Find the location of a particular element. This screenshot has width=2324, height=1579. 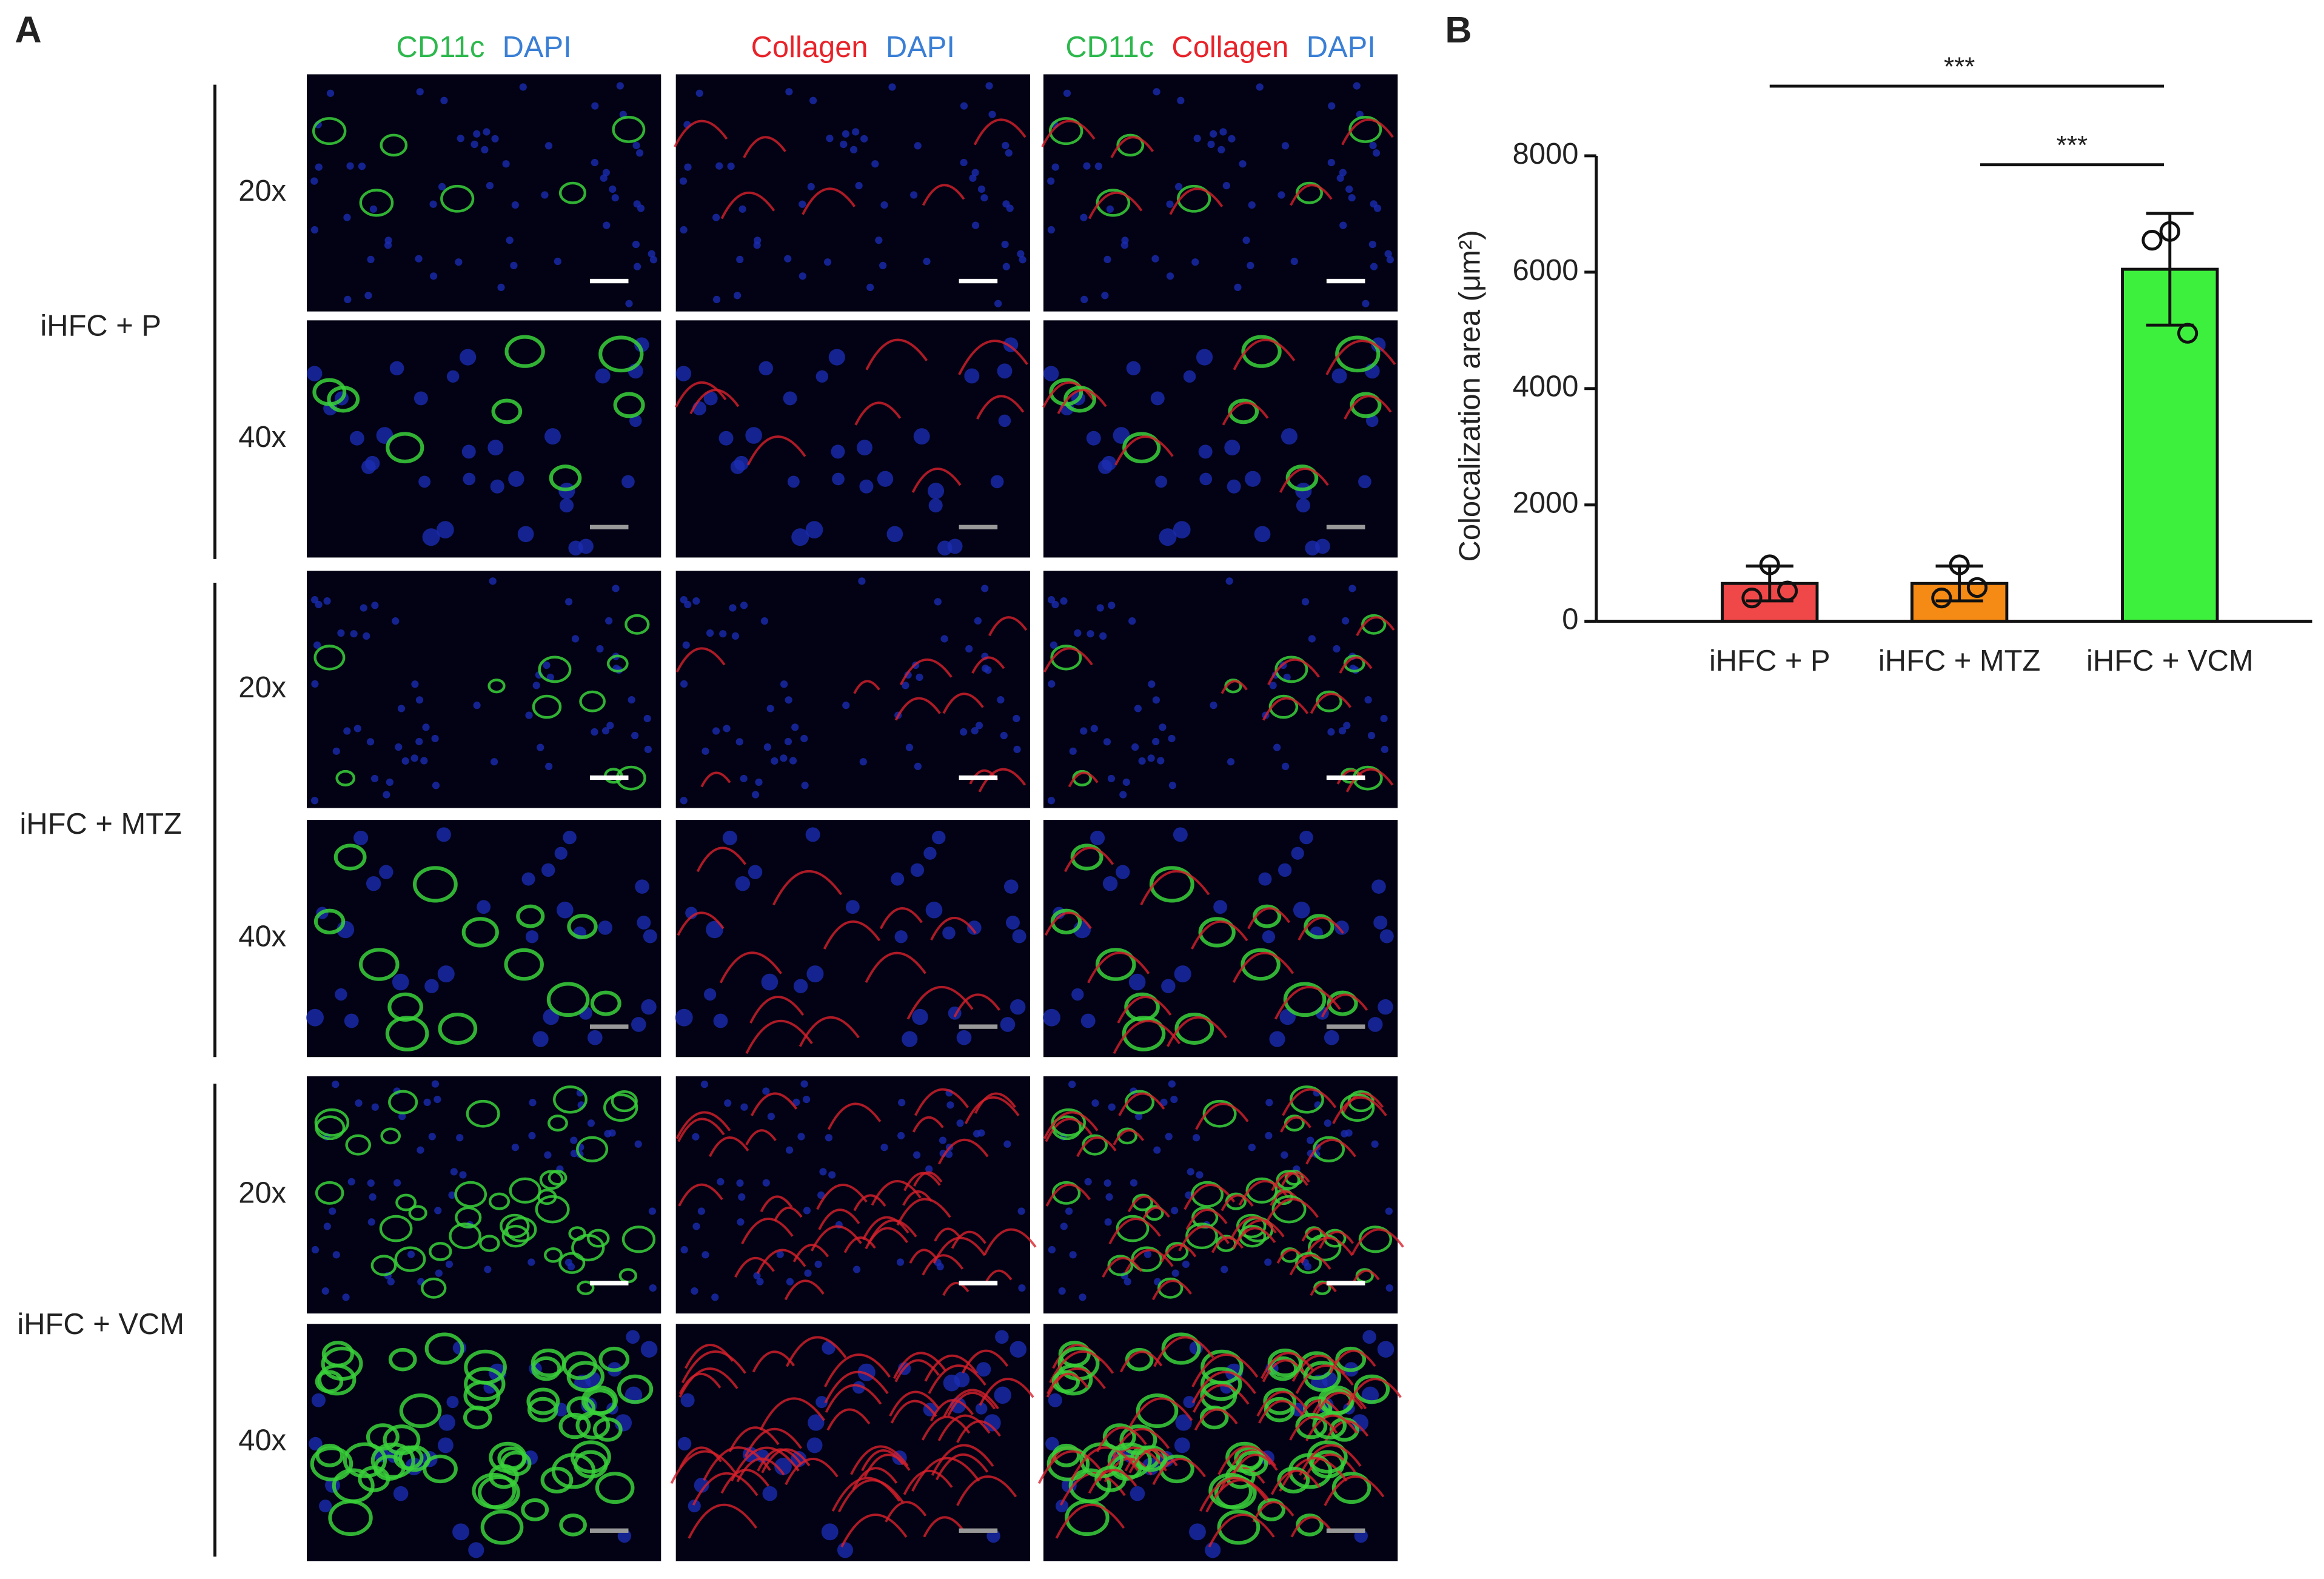

x-tick-label: iHFC + VCM is located at coordinates (2170, 661).